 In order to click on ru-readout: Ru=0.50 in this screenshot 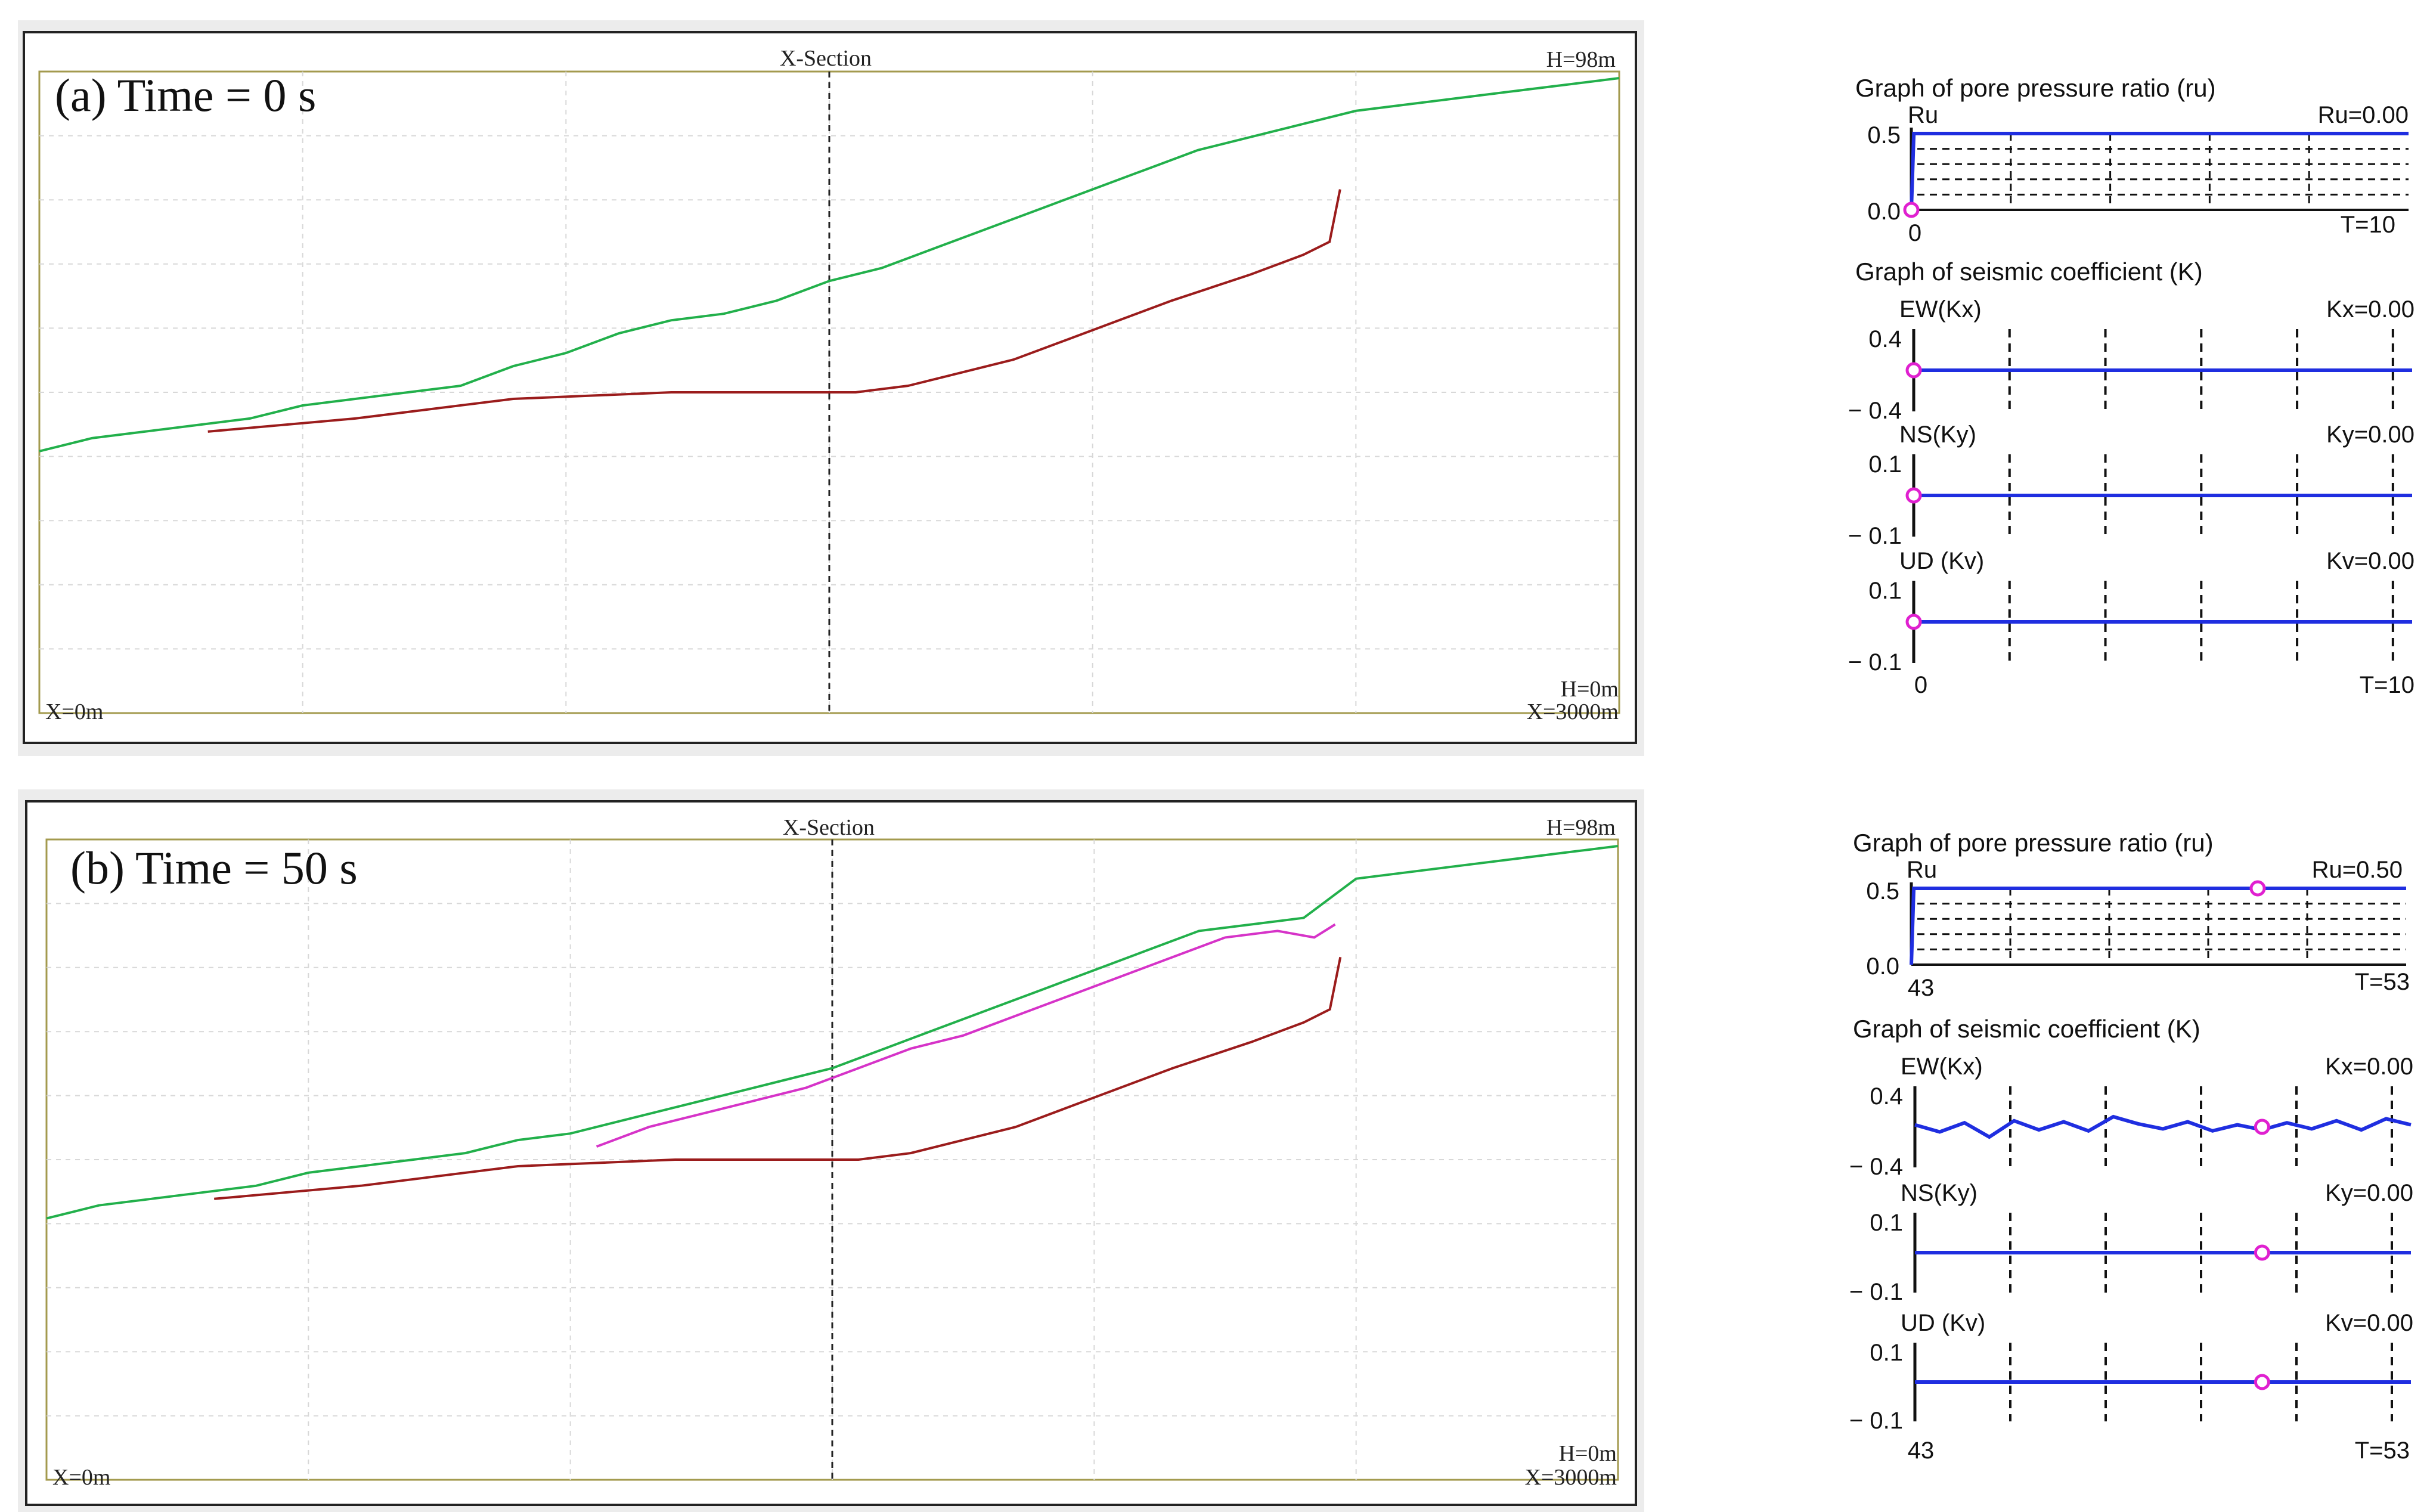, I will do `click(2357, 870)`.